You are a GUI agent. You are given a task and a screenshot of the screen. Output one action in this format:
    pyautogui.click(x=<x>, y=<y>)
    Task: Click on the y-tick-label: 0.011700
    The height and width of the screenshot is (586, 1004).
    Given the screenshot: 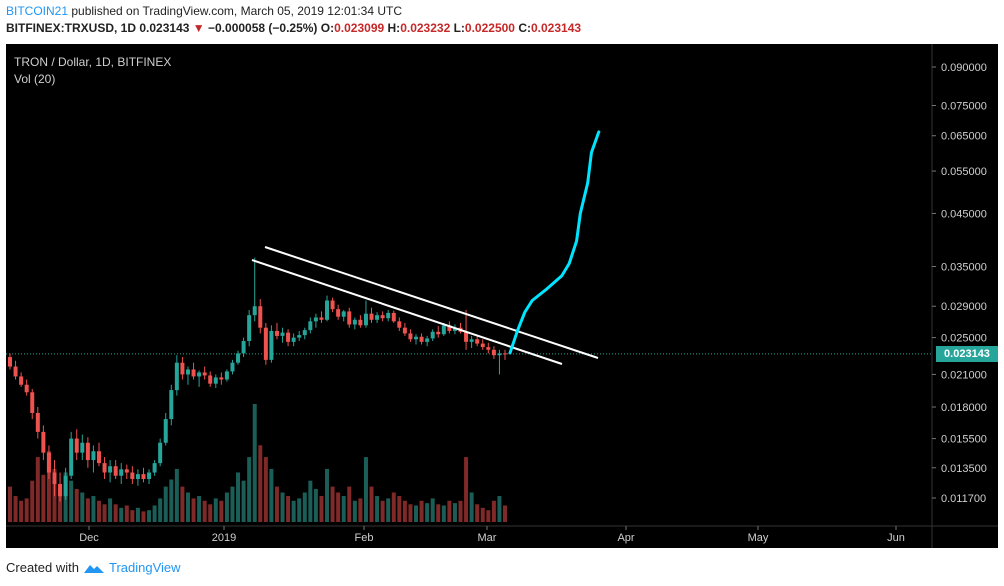 What is the action you would take?
    pyautogui.click(x=963, y=499)
    